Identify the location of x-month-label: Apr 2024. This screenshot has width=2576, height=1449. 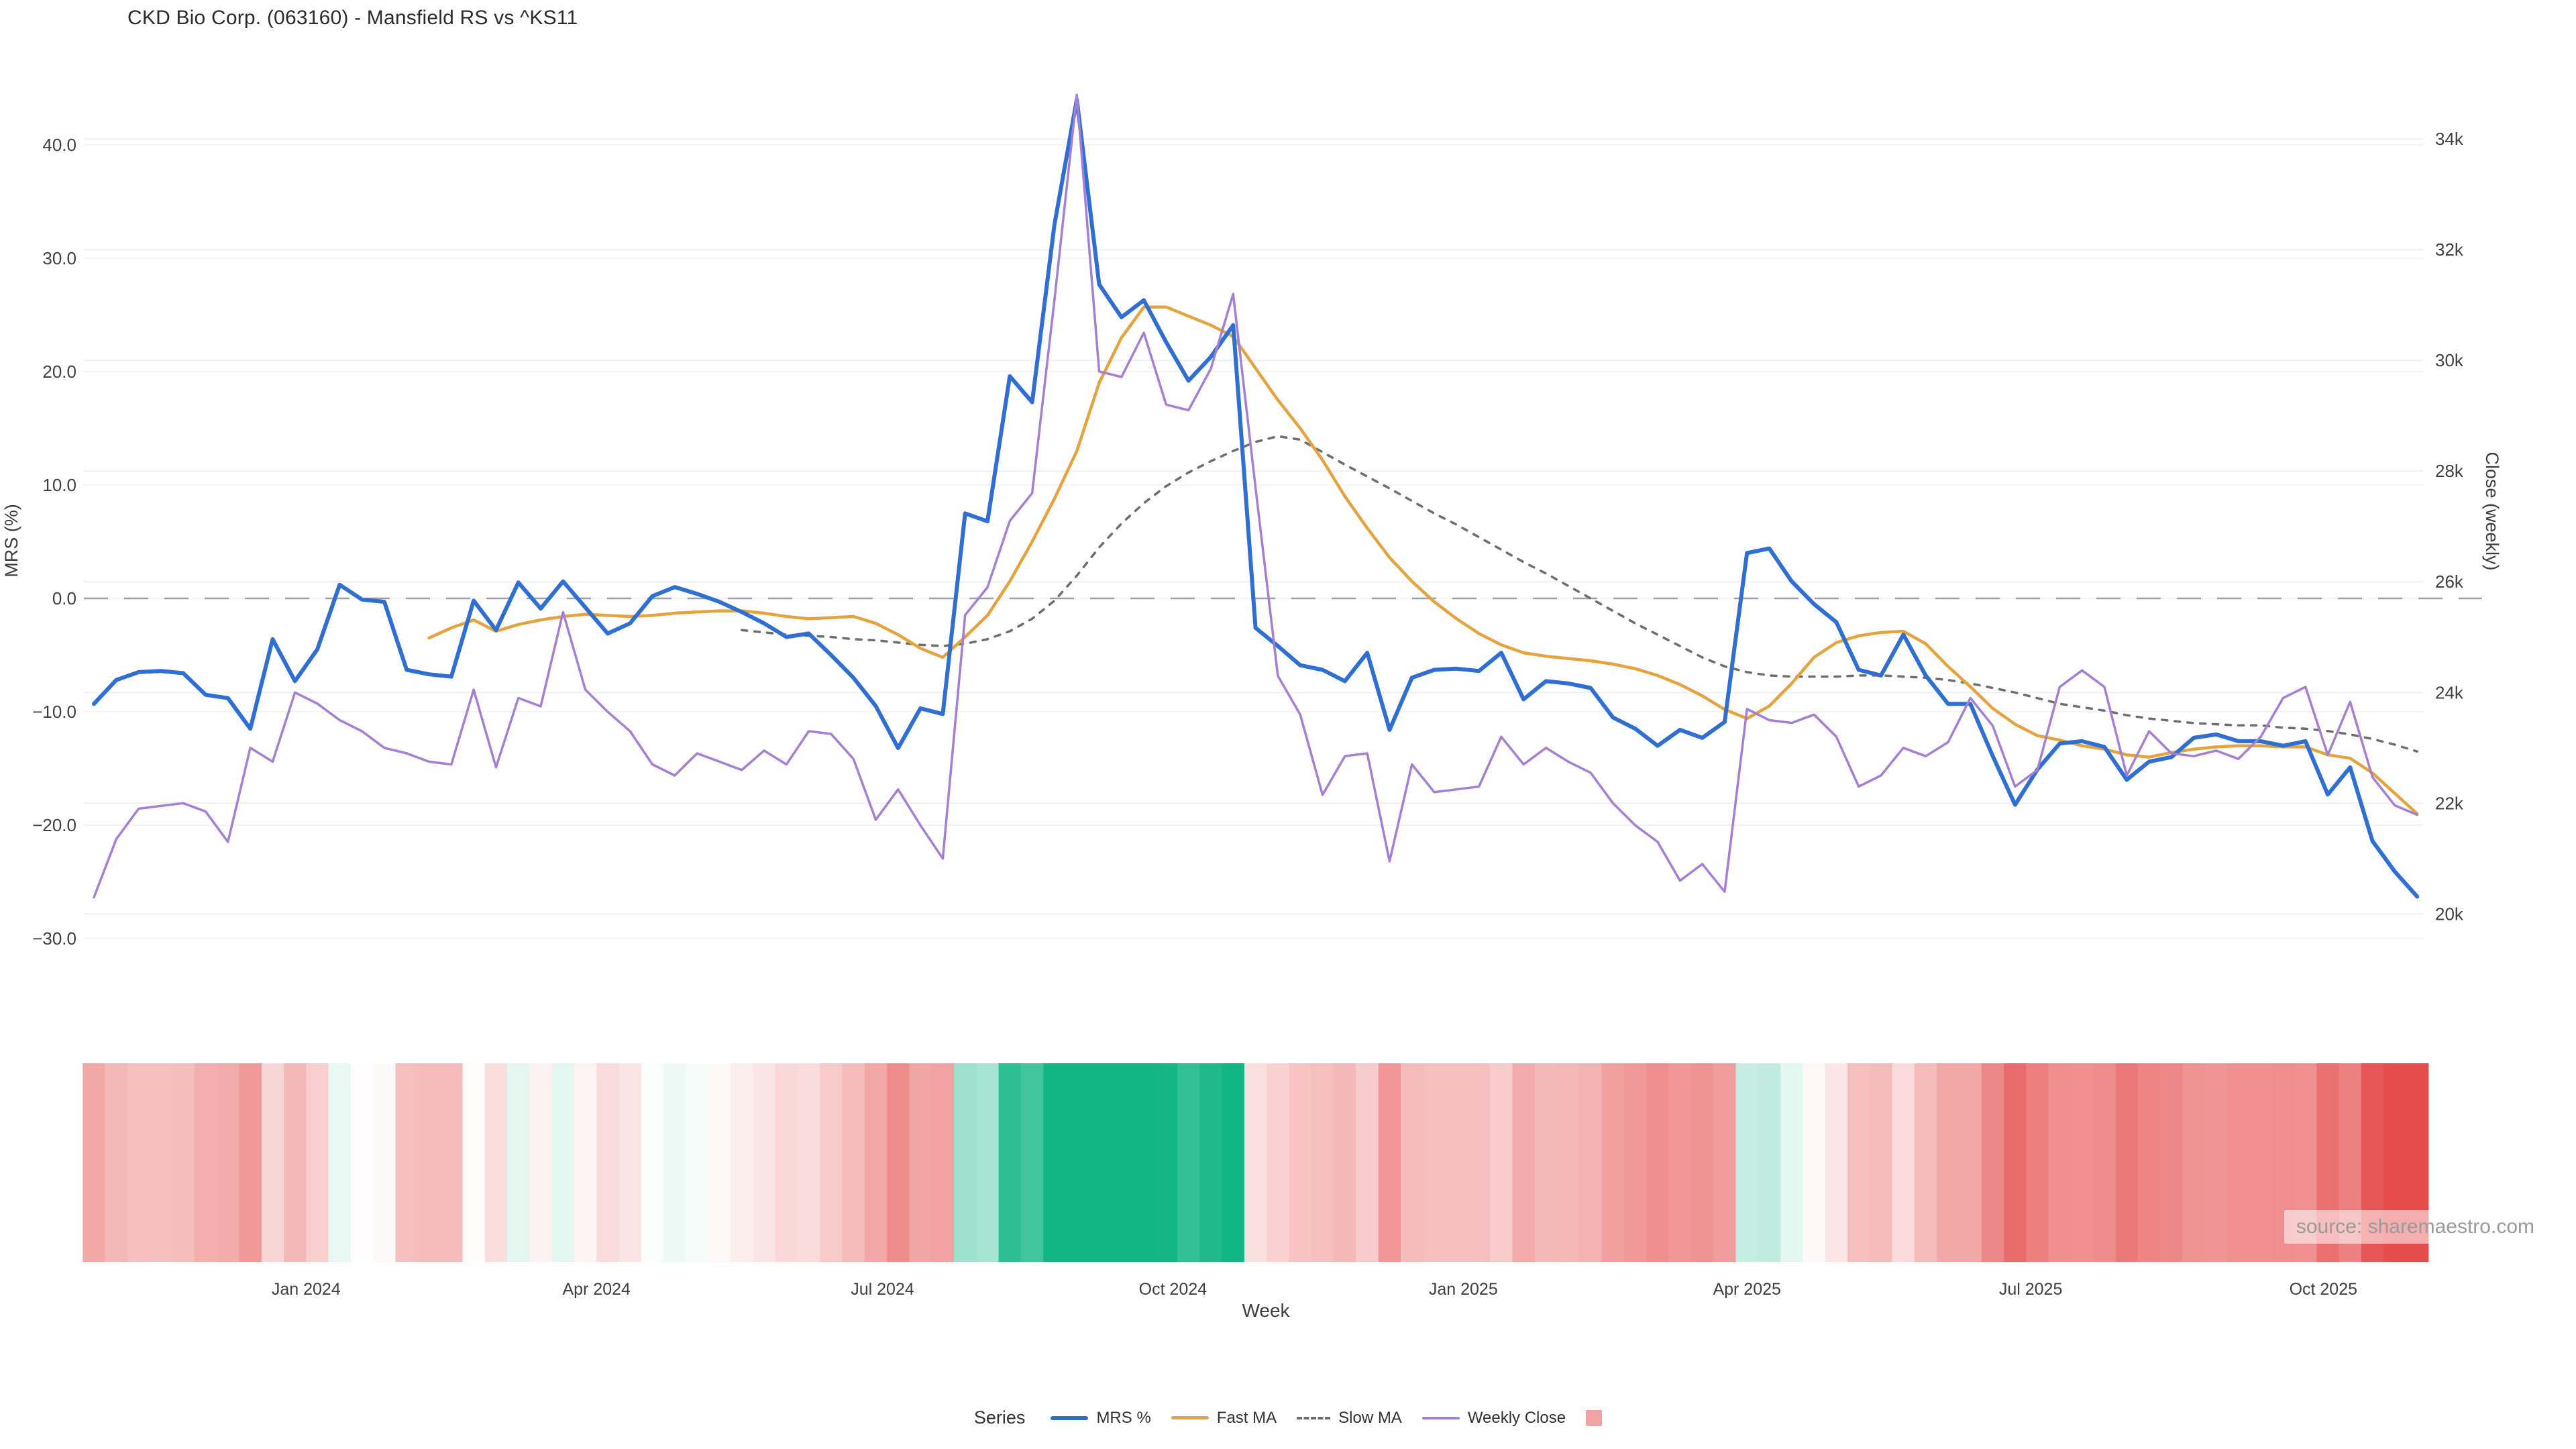
(596, 1289).